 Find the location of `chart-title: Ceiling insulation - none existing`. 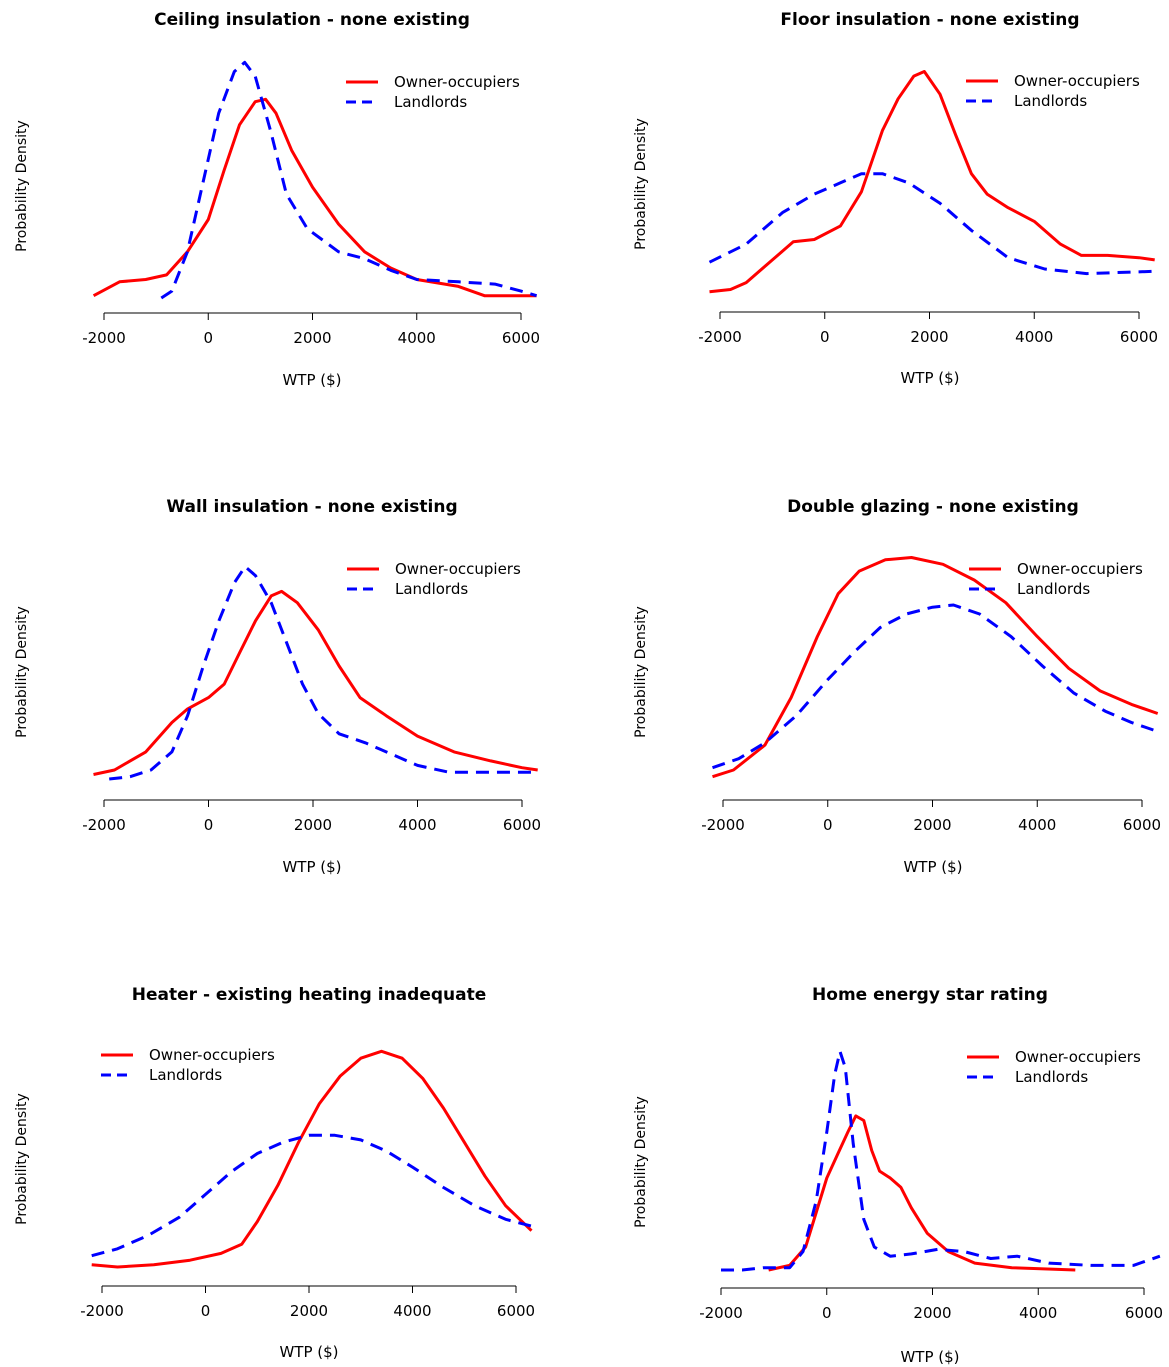

chart-title: Ceiling insulation - none existing is located at coordinates (312, 20).